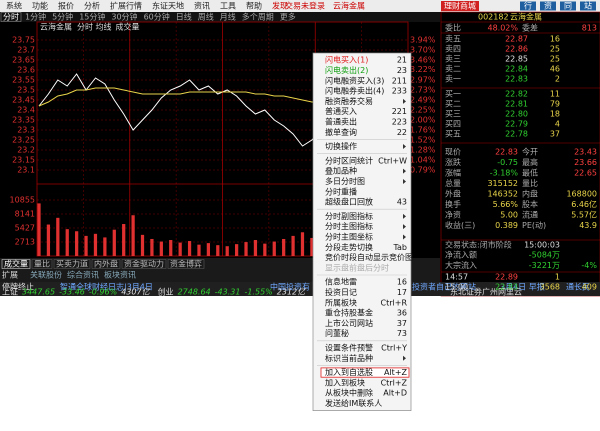 This screenshot has width=600, height=431. I want to click on tick-price: 22.89, so click(506, 277).